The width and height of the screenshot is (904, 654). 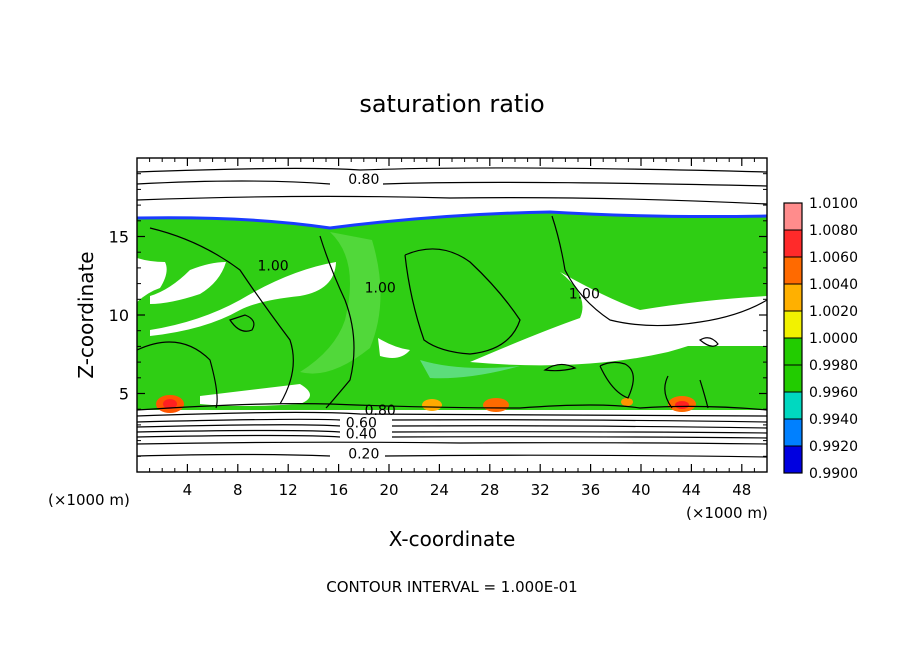 What do you see at coordinates (361, 434) in the screenshot?
I see `contour-label: 0.40` at bounding box center [361, 434].